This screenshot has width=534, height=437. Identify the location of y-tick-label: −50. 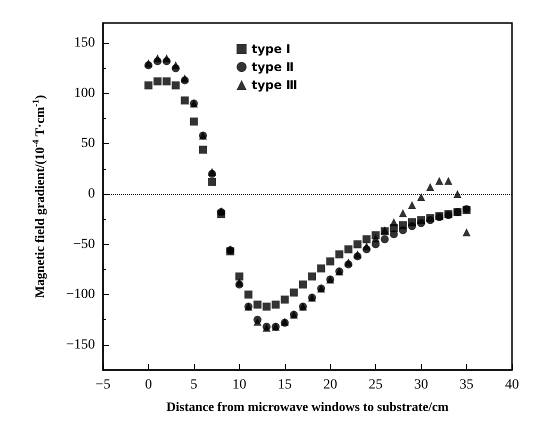
(84, 244).